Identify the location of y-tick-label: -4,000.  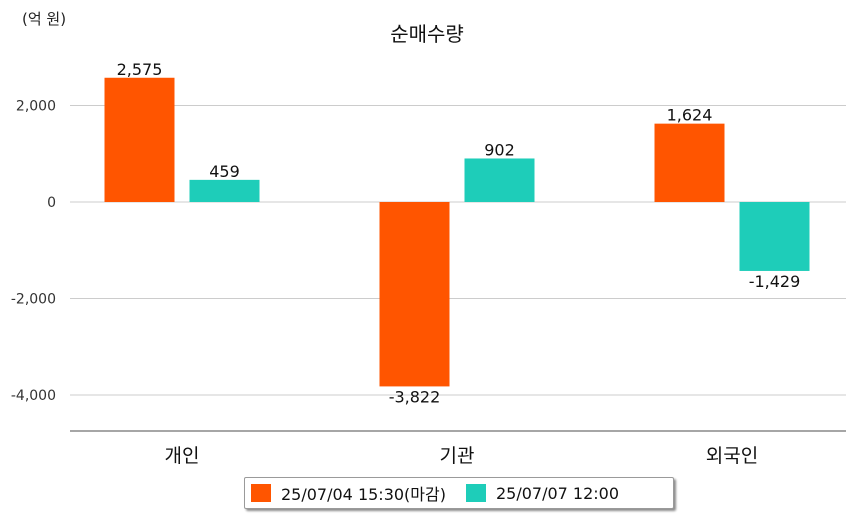
(33, 396).